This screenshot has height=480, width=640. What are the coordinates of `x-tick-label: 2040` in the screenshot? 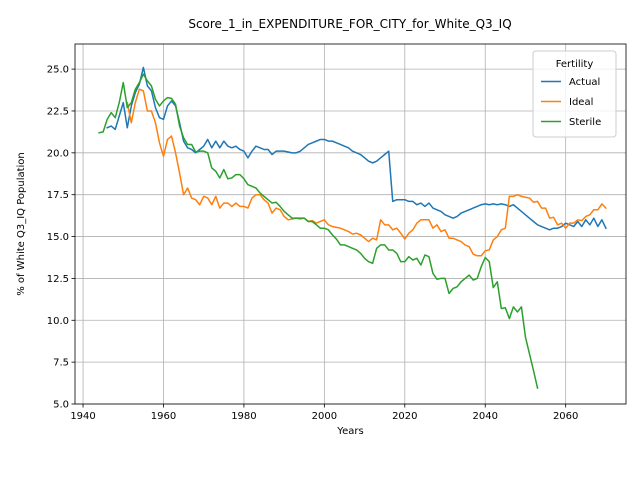 It's located at (485, 416).